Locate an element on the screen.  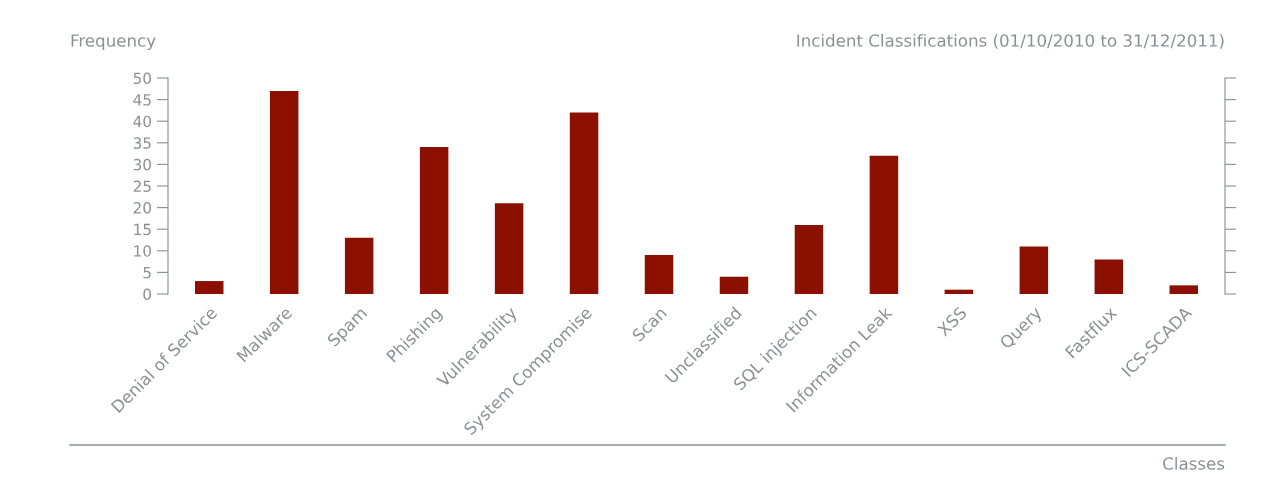
y-tick-label: 5 is located at coordinates (147, 273).